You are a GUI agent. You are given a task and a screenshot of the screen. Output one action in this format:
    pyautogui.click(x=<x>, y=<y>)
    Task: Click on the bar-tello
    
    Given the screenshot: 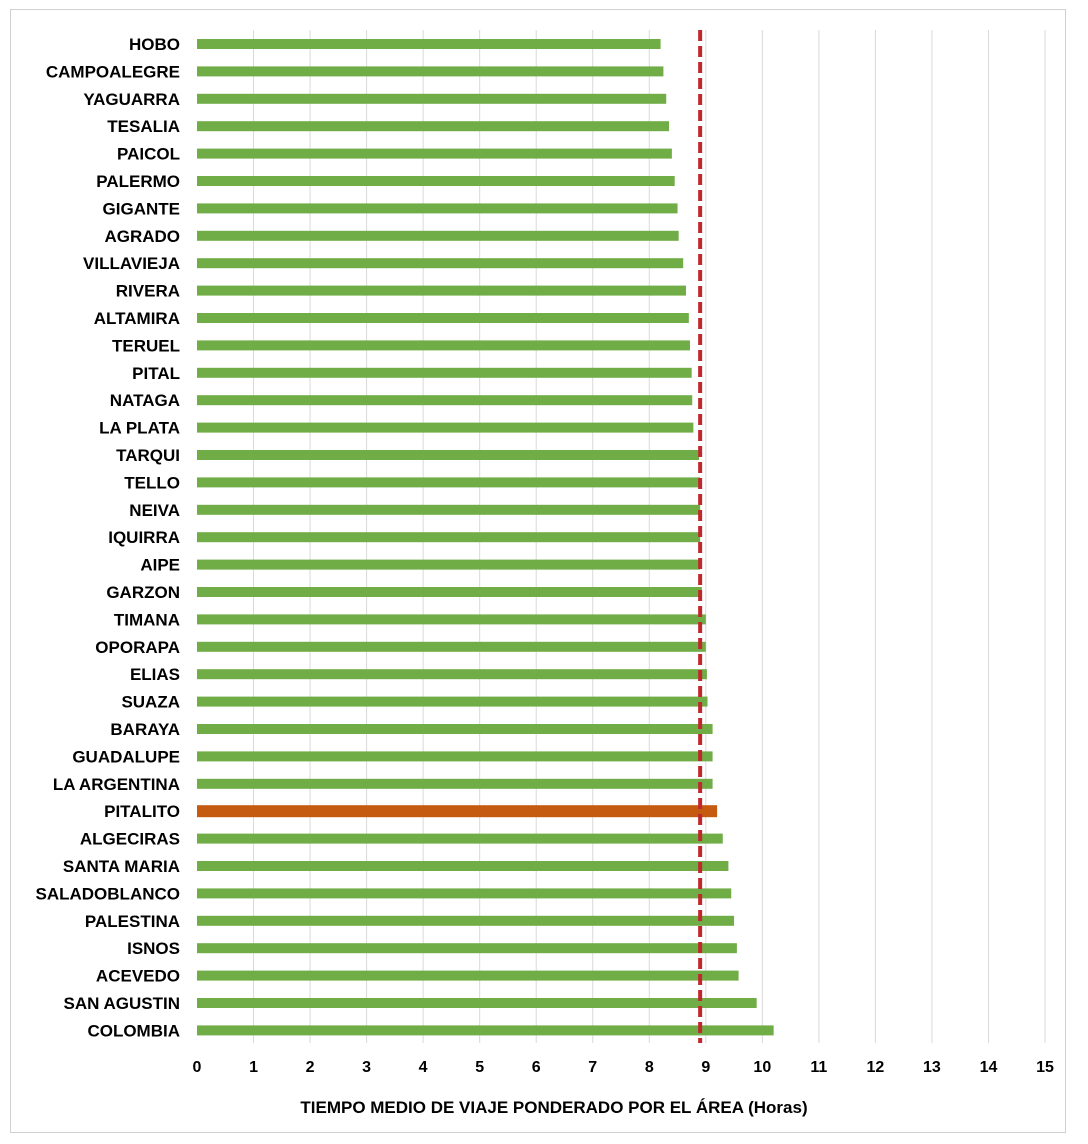 What is the action you would take?
    pyautogui.click(x=449, y=482)
    